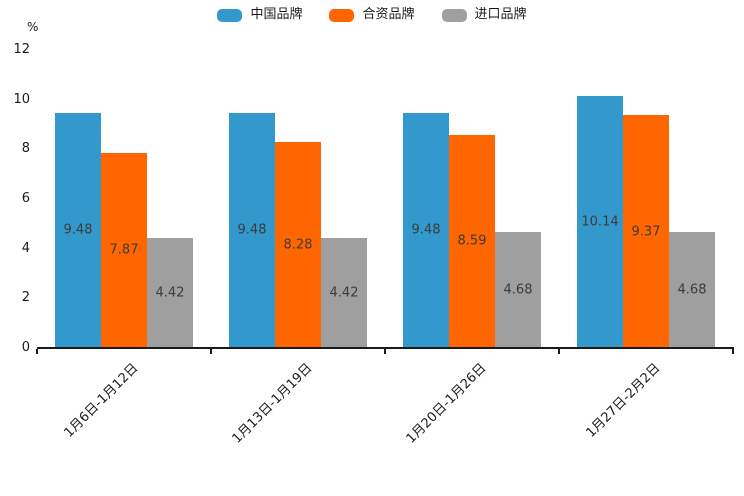 The image size is (744, 496). I want to click on bar-合资品牌-2: 8.59, so click(472, 241).